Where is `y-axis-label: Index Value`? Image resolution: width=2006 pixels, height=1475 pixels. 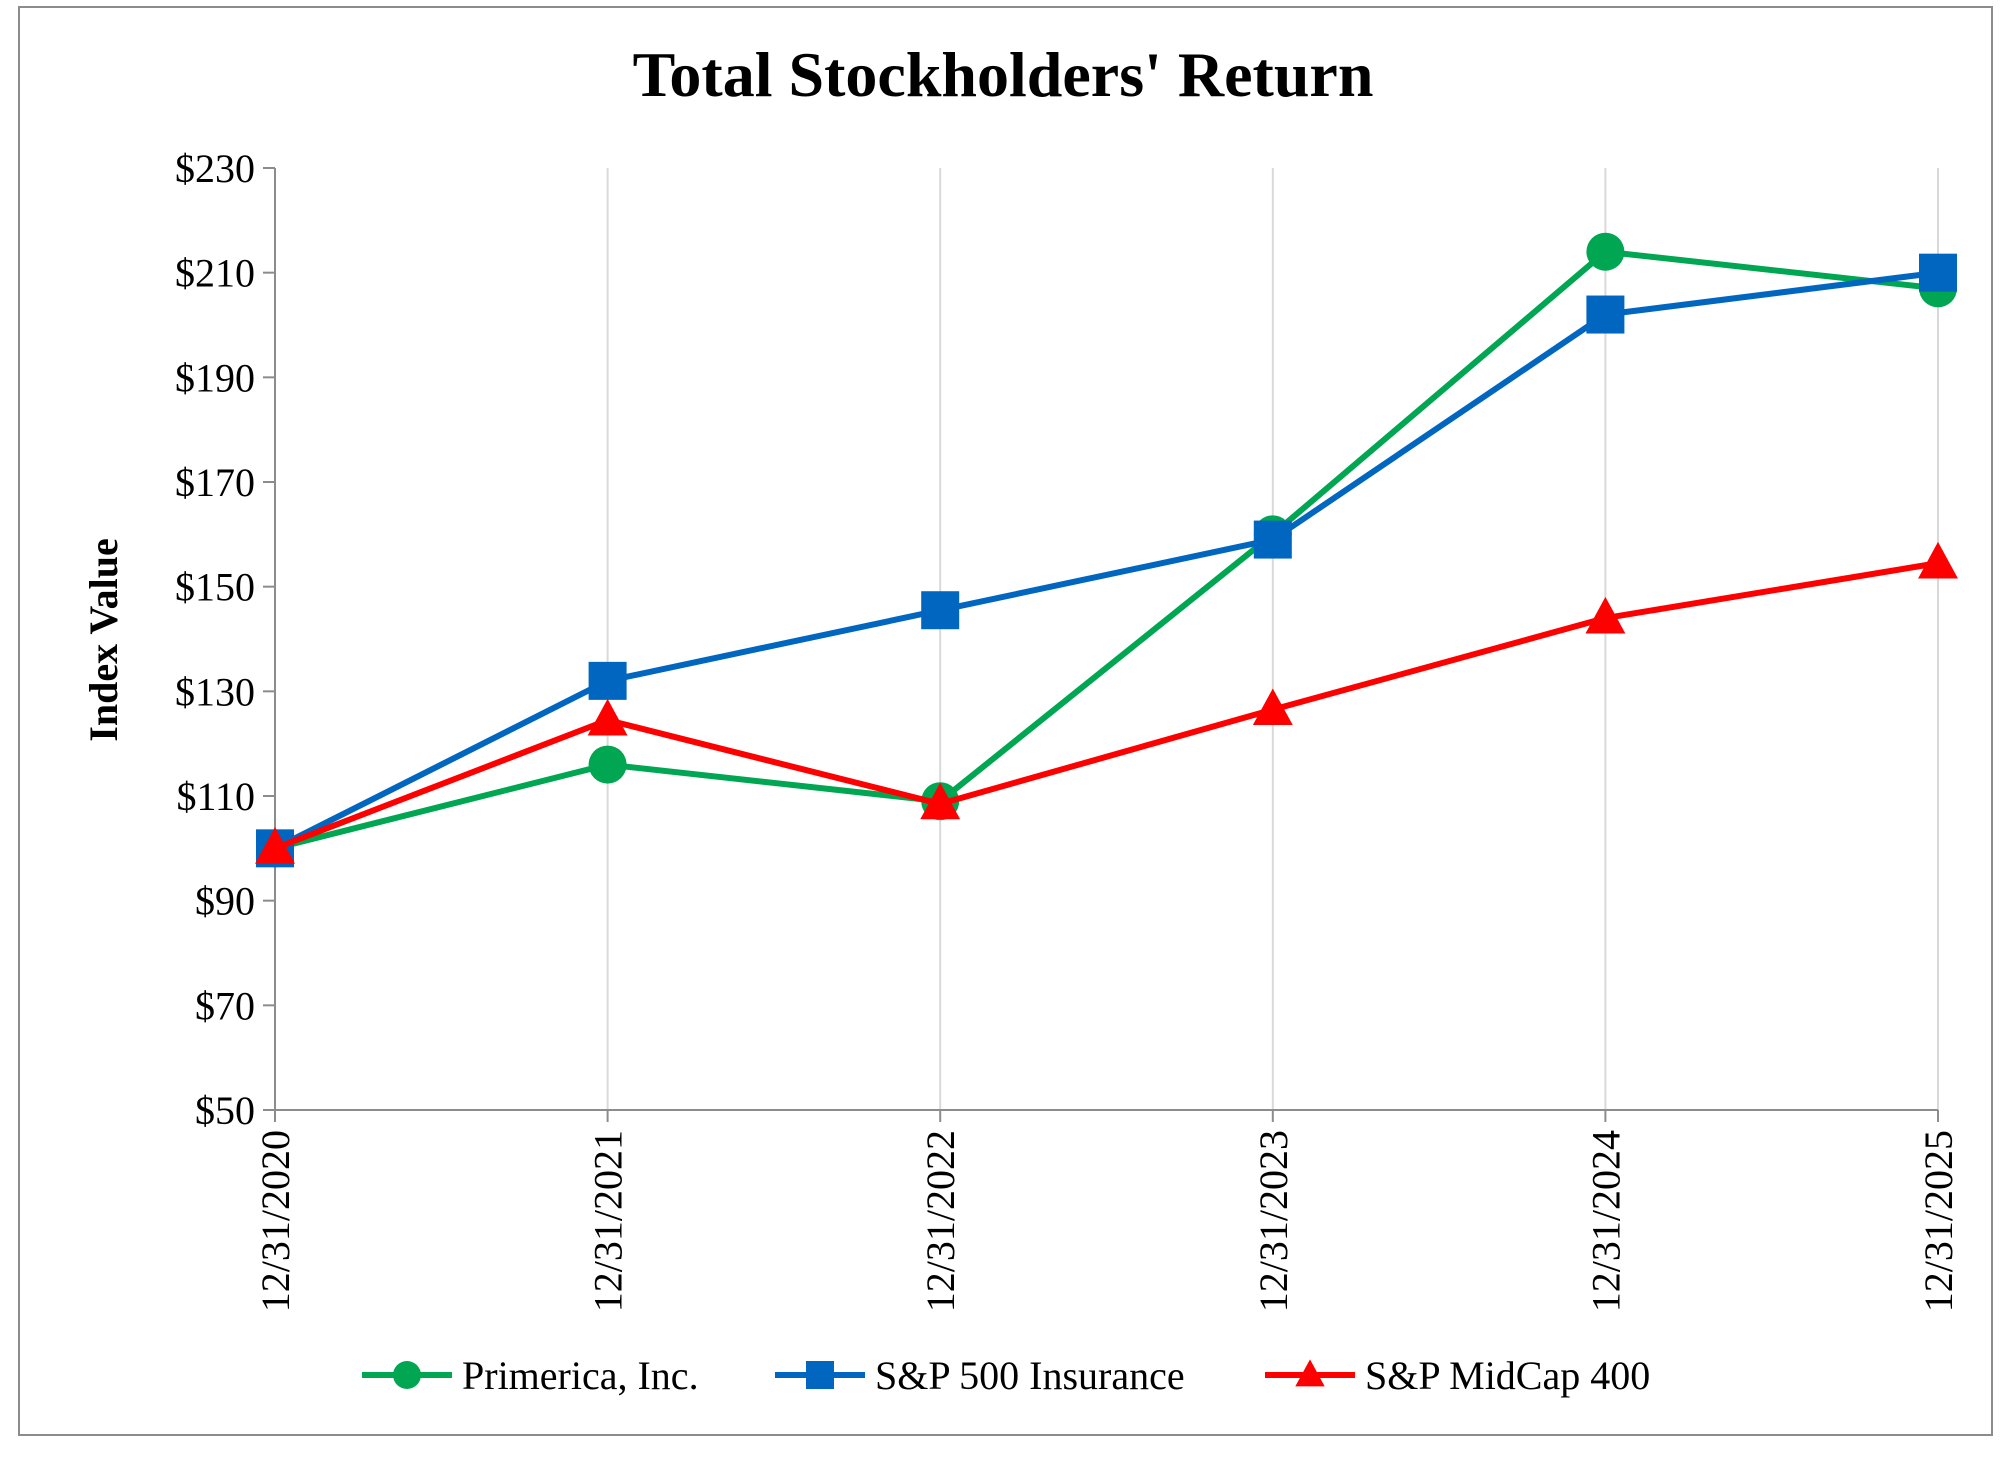 y-axis-label: Index Value is located at coordinates (103, 639).